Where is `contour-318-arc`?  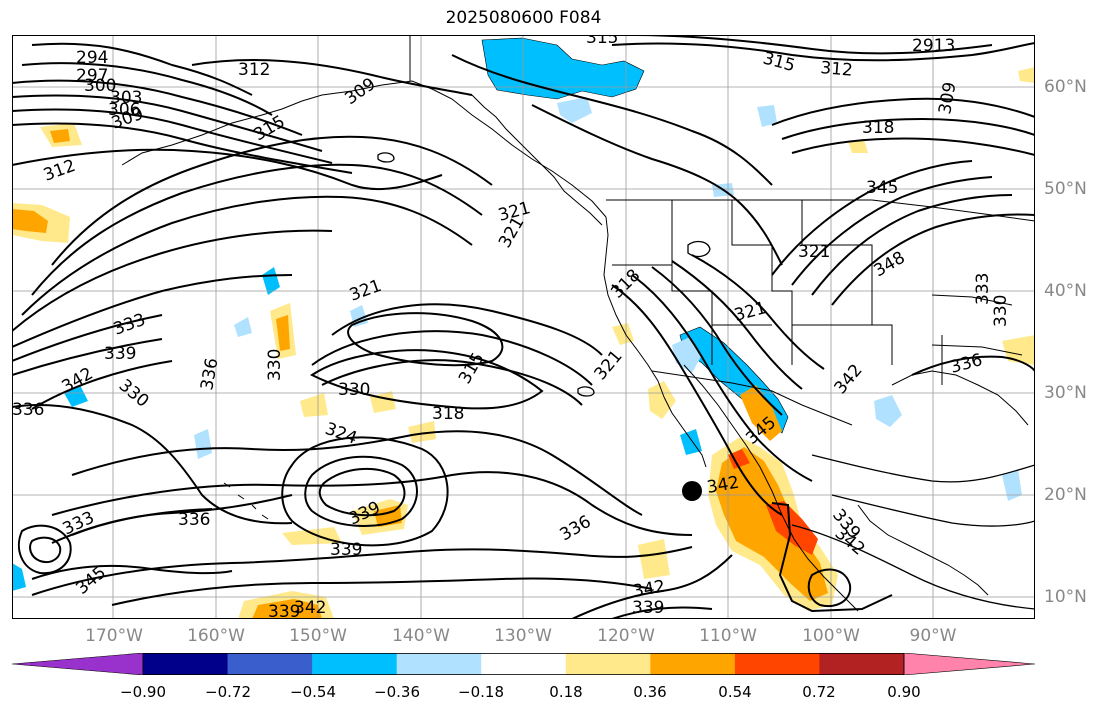 contour-318-arc is located at coordinates (257, 229).